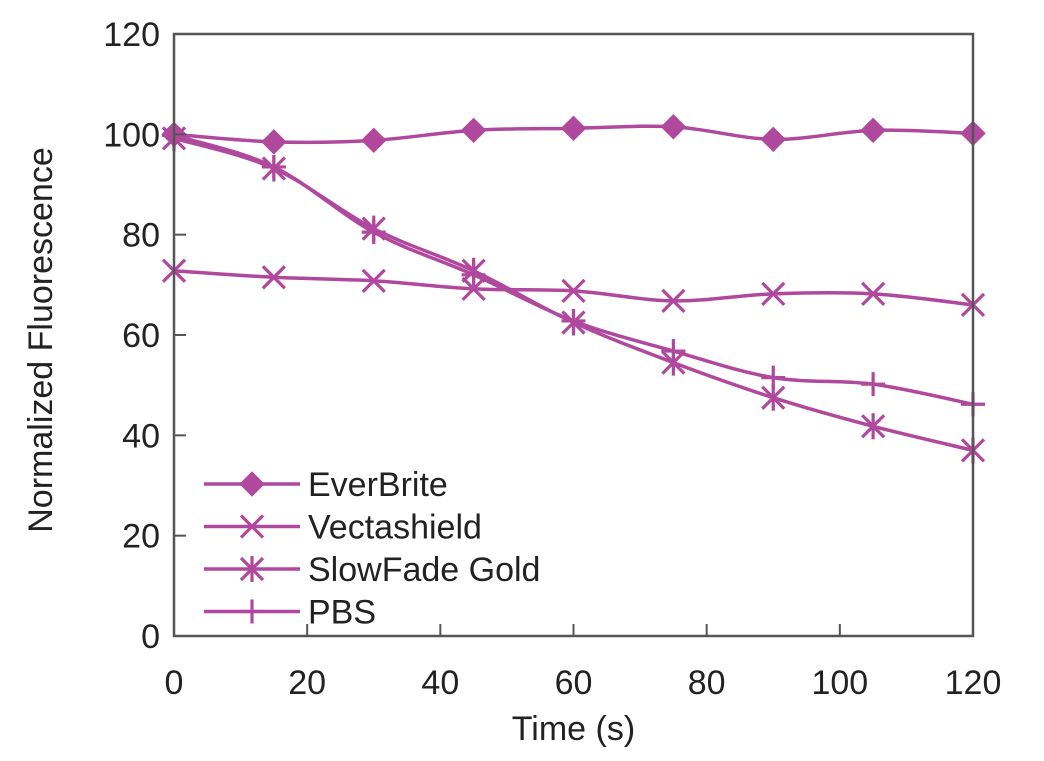 The width and height of the screenshot is (1044, 761). I want to click on legend-item-pbs: PBS, so click(290, 613).